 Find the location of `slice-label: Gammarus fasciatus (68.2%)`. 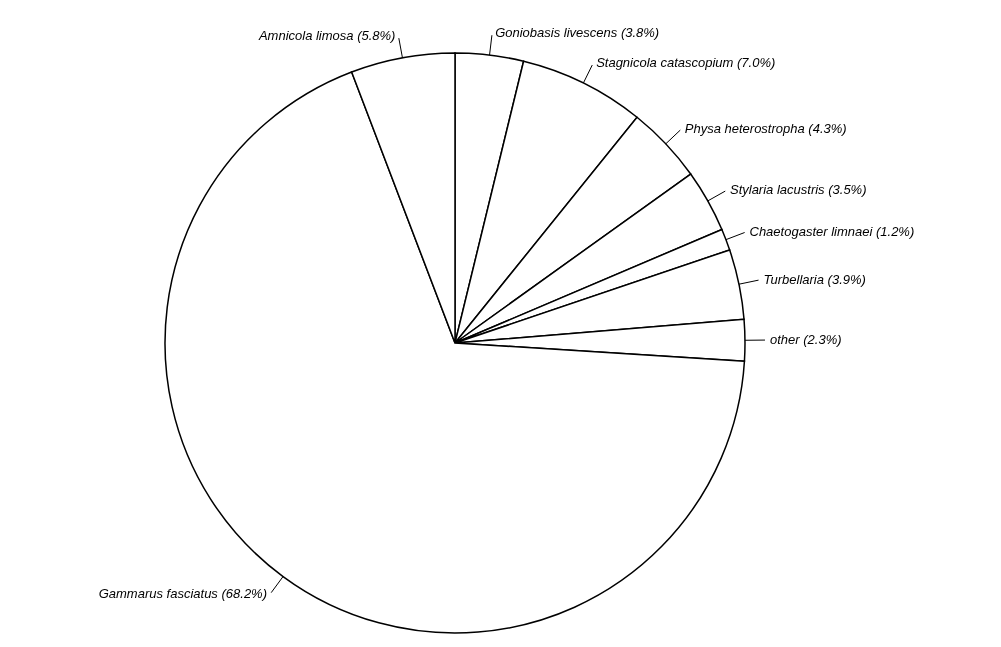

slice-label: Gammarus fasciatus (68.2%) is located at coordinates (183, 594).